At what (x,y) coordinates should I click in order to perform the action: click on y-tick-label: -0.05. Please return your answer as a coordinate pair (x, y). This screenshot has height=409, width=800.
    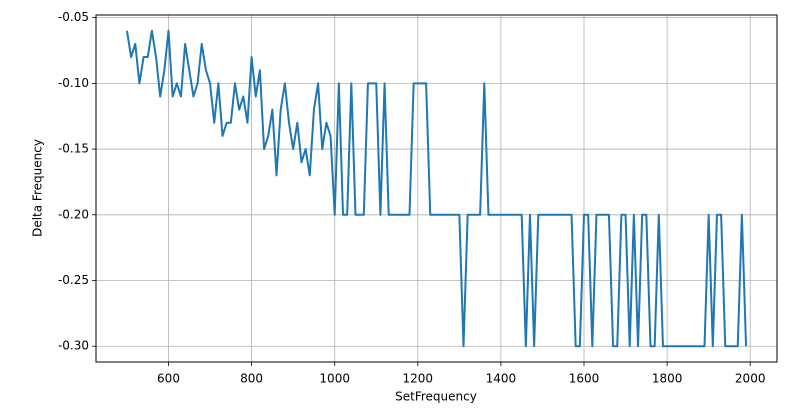
    Looking at the image, I should click on (73, 17).